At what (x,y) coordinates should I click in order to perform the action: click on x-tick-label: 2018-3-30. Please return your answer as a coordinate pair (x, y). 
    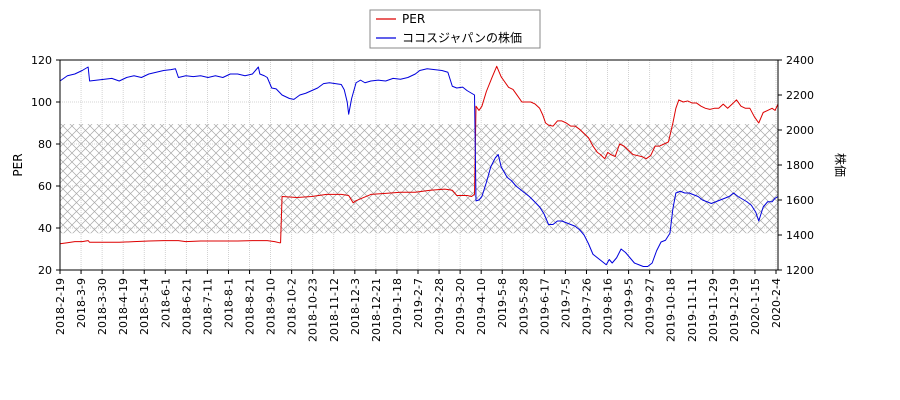
    Looking at the image, I should click on (102, 306).